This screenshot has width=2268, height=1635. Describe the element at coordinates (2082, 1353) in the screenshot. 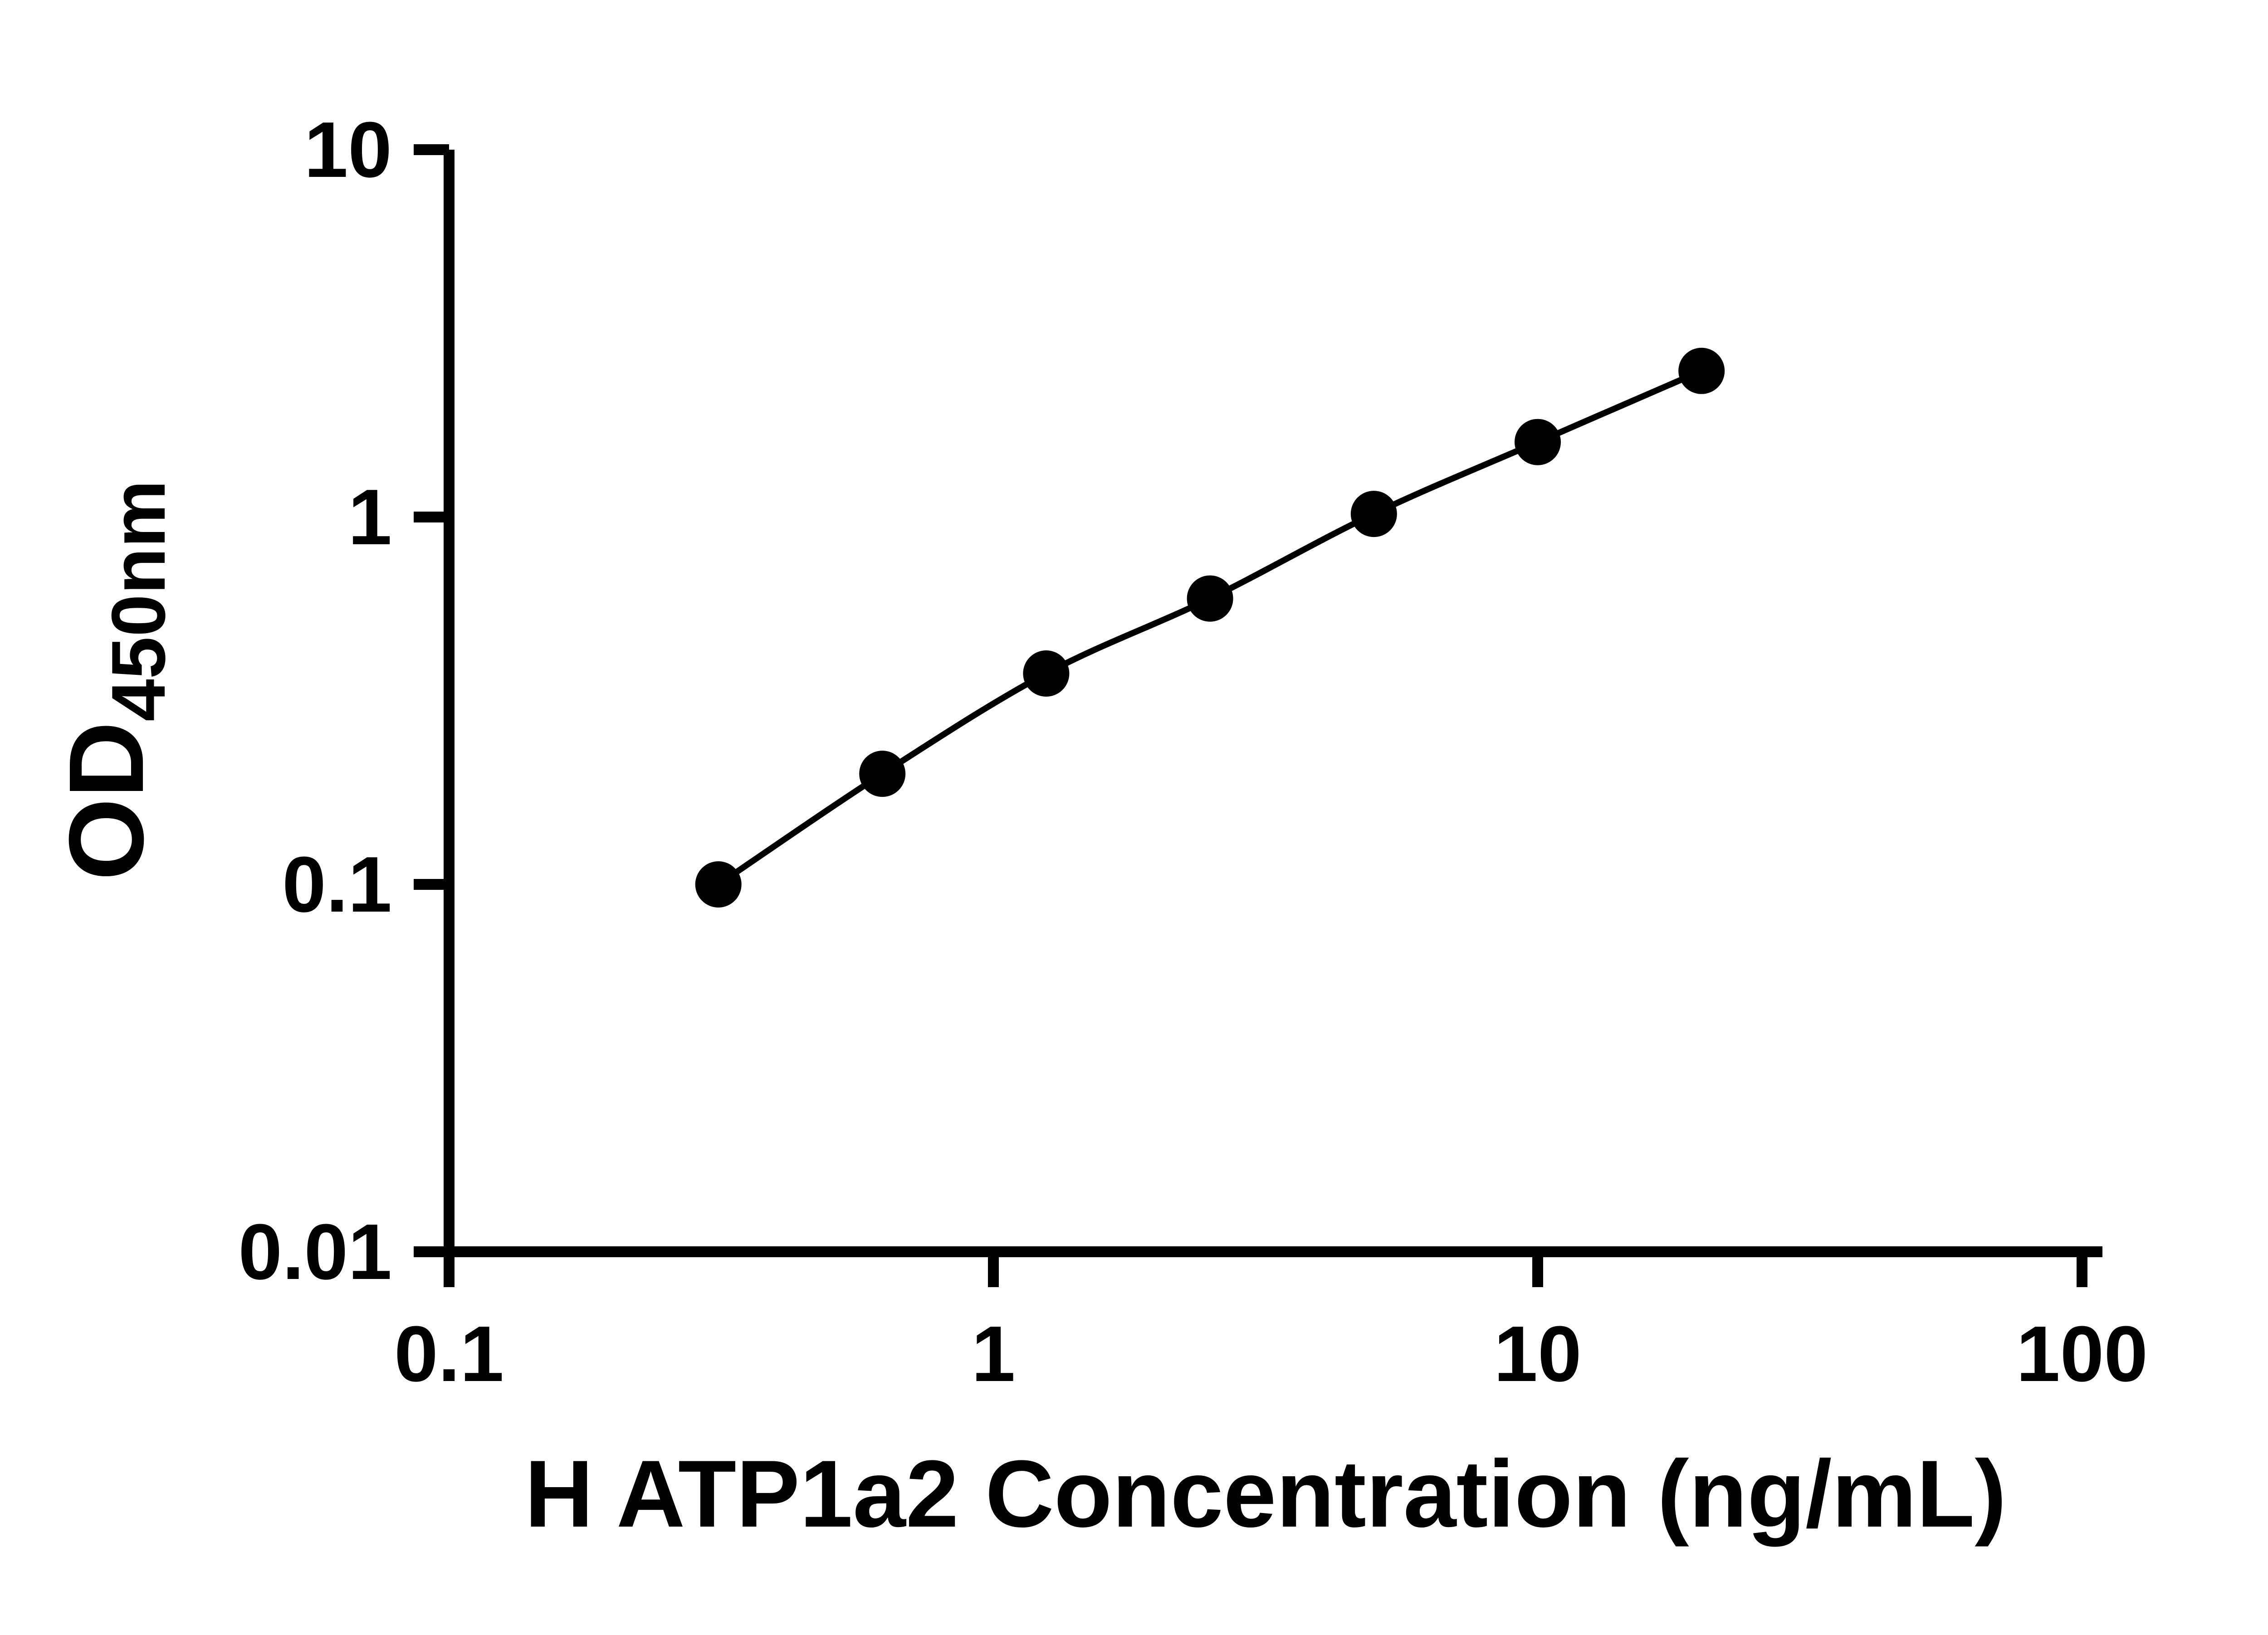

I see `x-tick-label: 100` at that location.